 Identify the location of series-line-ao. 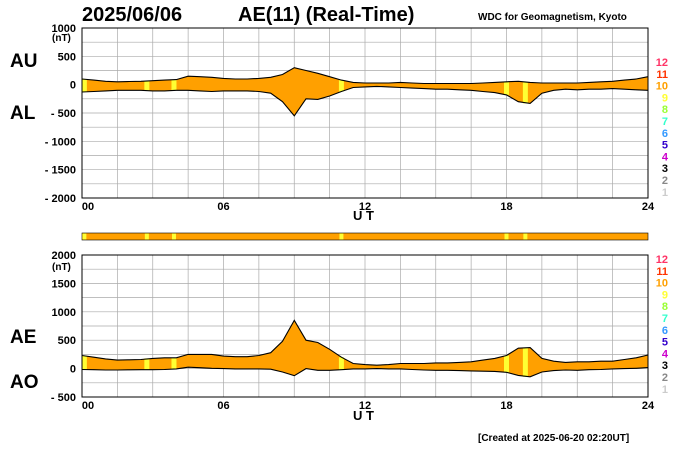
(365, 372).